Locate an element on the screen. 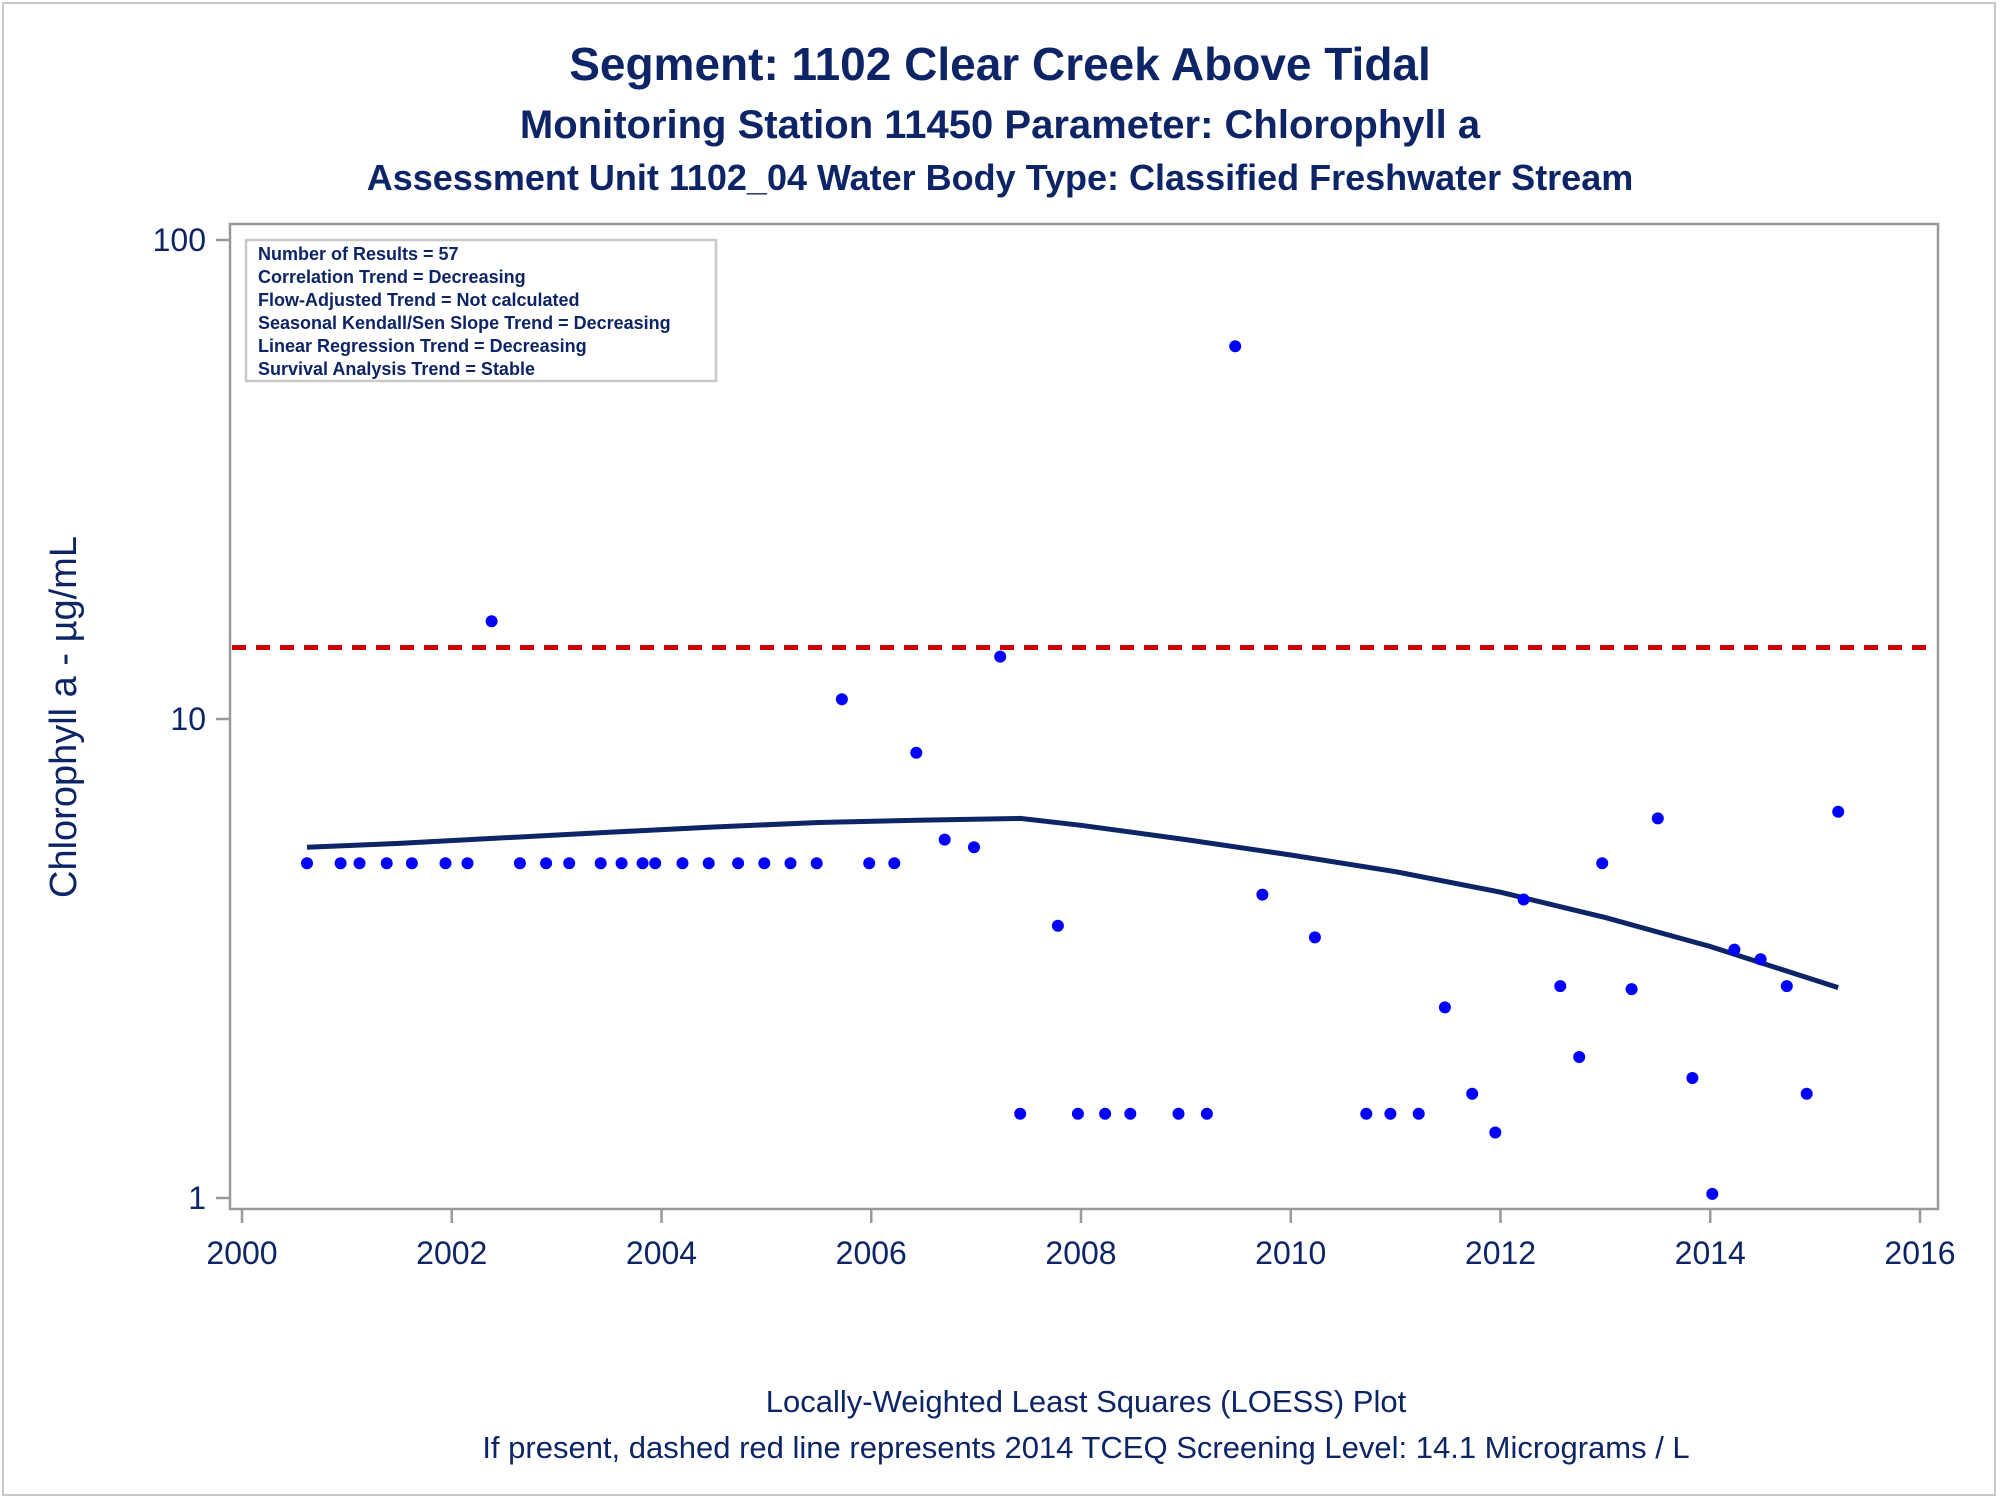  stats-linear-regression-trend: Linear Regression Trend = Decreasing is located at coordinates (422, 346).